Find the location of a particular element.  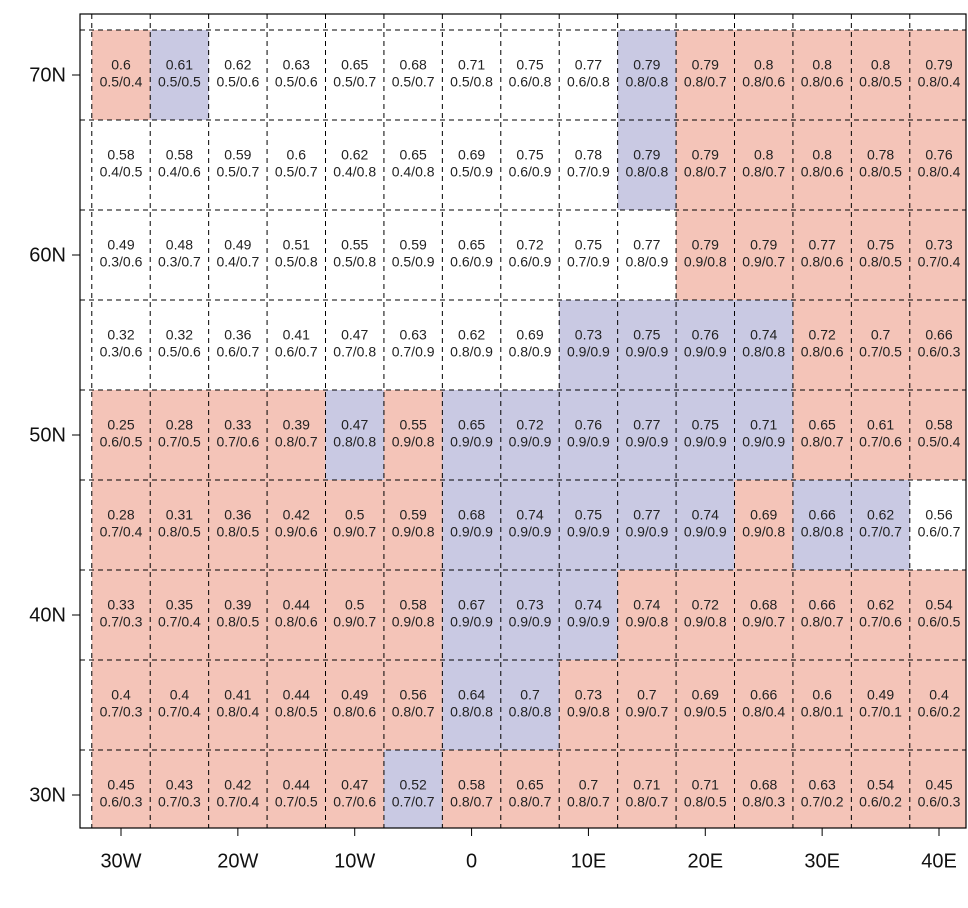

cell-sub: 0.5/0.7 is located at coordinates (413, 82).